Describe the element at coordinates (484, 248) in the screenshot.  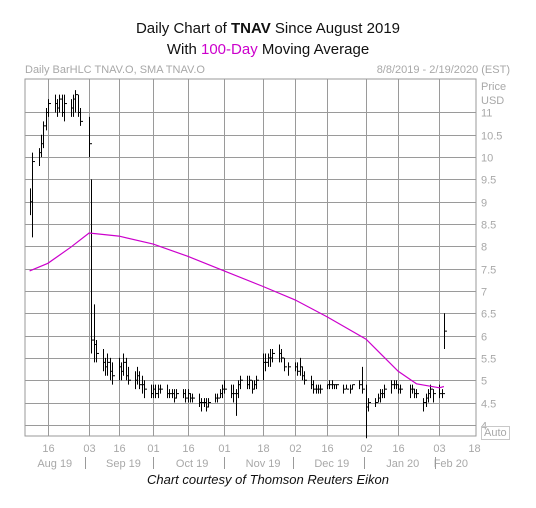
I see `y-tick-label: 8` at that location.